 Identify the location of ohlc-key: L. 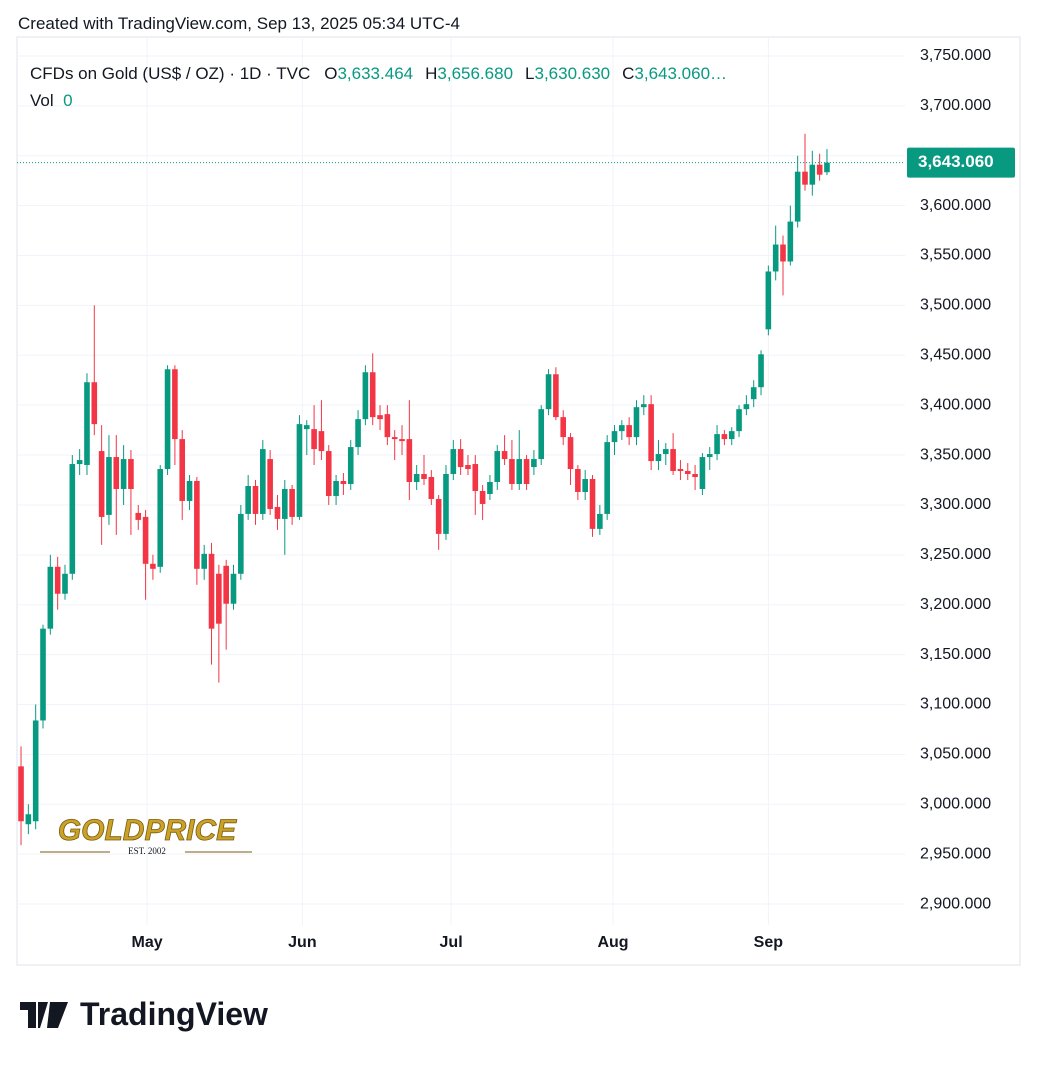
(530, 73).